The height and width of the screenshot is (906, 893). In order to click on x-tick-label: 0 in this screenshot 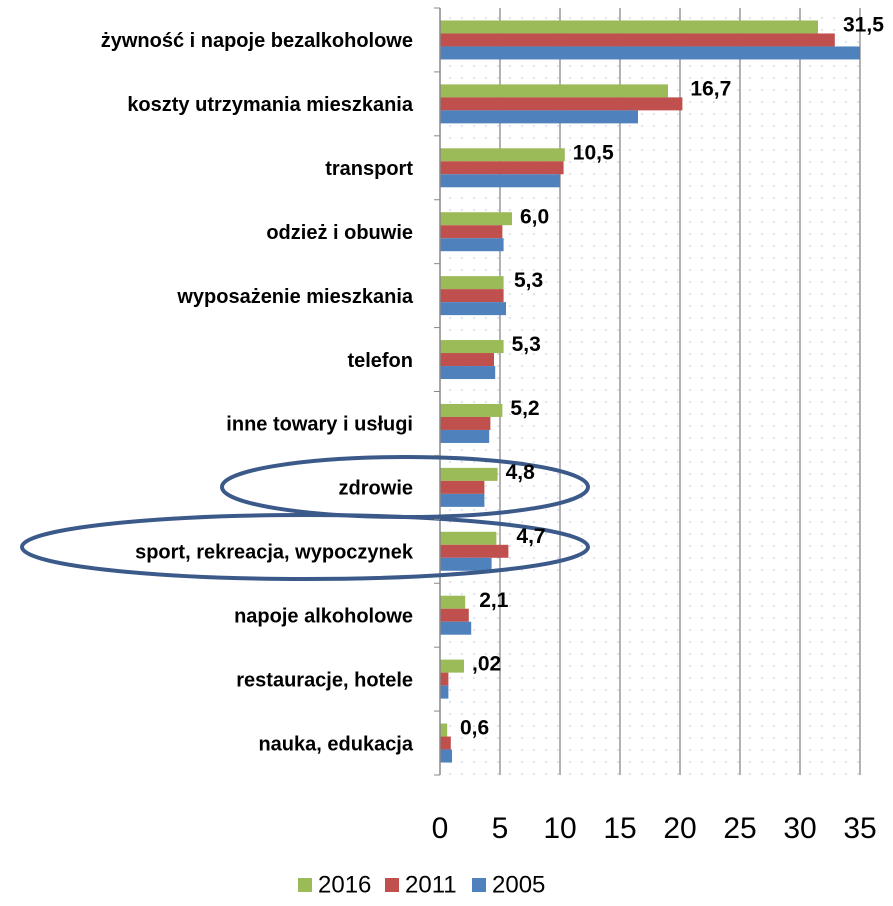, I will do `click(440, 828)`.